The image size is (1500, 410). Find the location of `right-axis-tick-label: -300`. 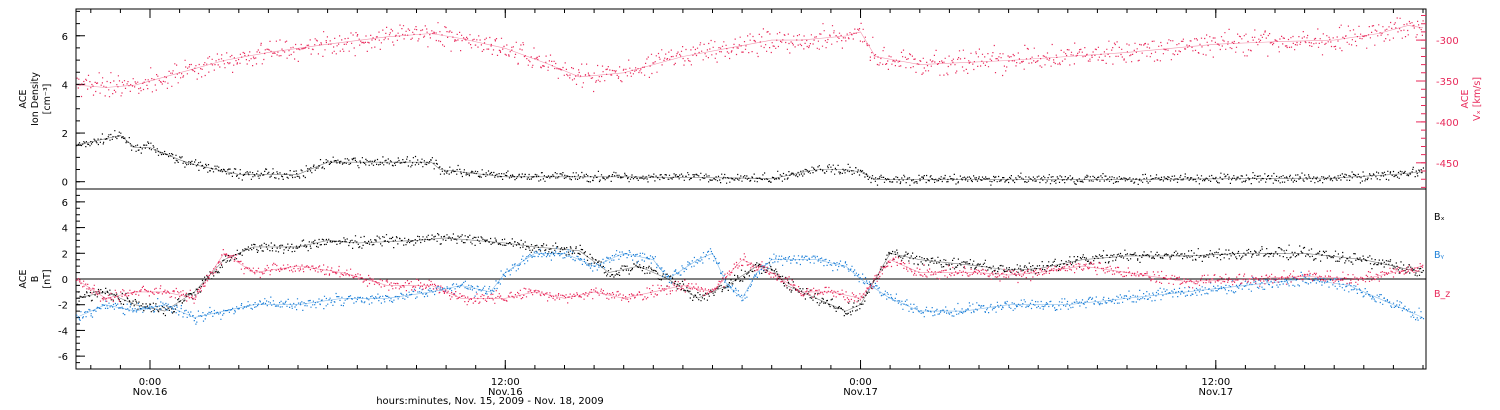

right-axis-tick-label: -300 is located at coordinates (1447, 41).